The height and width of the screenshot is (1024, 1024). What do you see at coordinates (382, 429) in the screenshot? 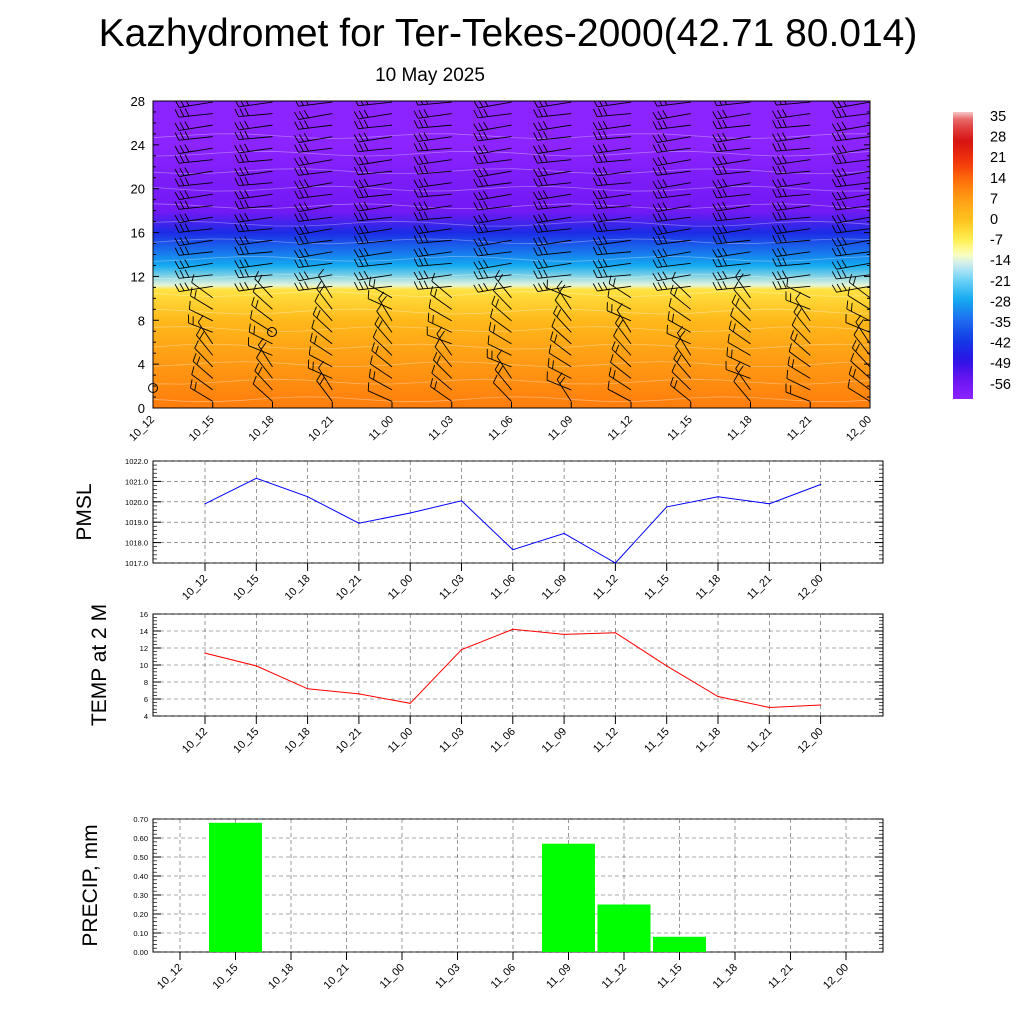
I see `x-tick-label: 11_00` at bounding box center [382, 429].